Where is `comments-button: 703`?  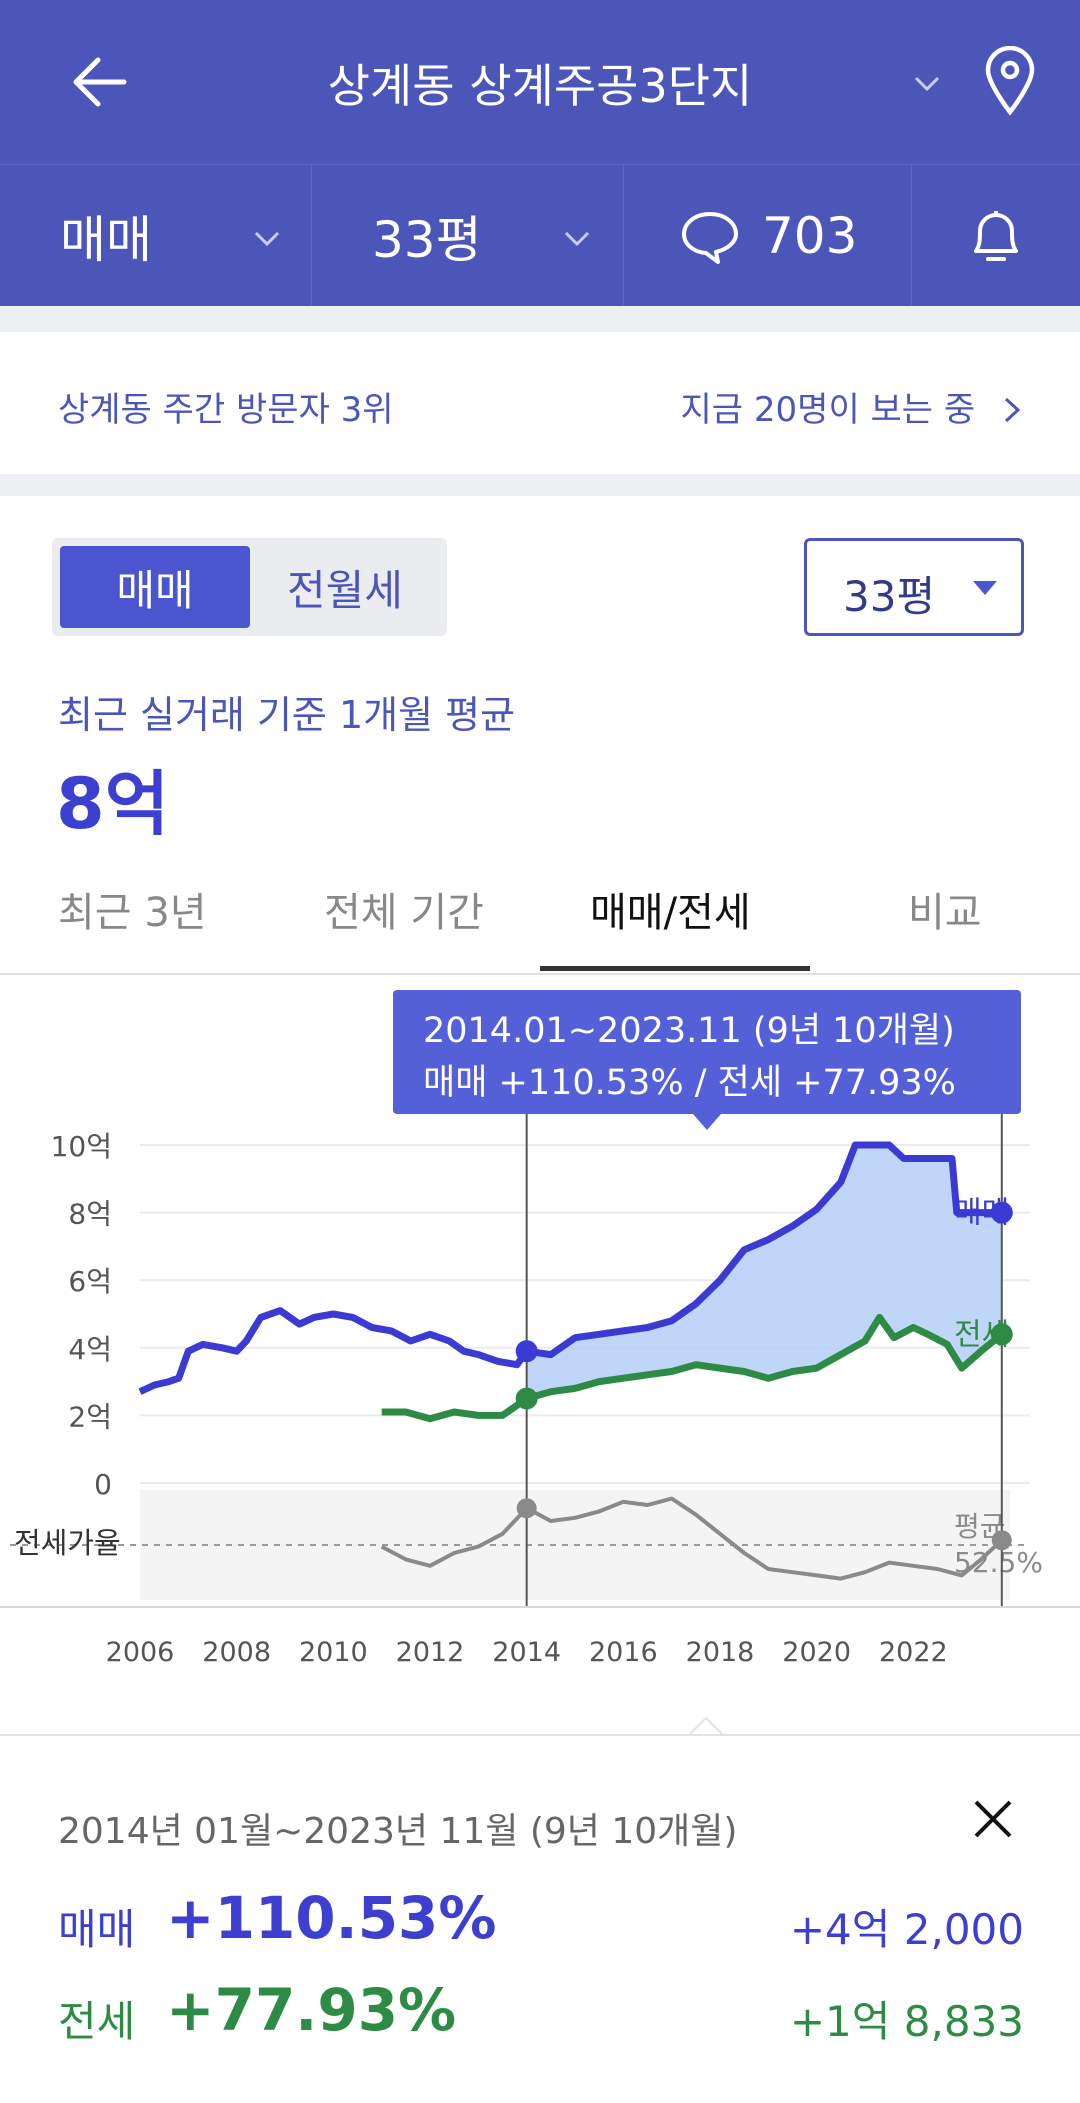
comments-button: 703 is located at coordinates (795, 236).